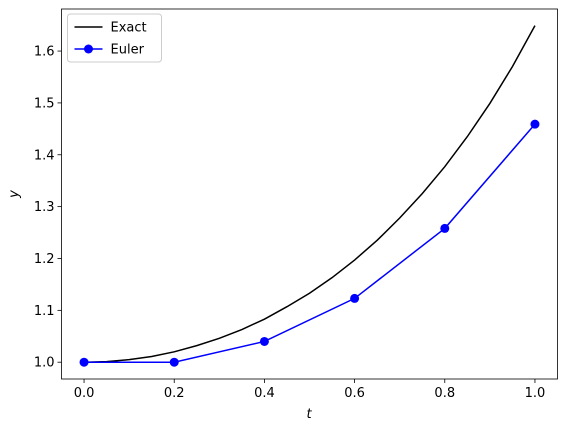 The image size is (567, 432). I want to click on x-tick-label: 0.4, so click(264, 393).